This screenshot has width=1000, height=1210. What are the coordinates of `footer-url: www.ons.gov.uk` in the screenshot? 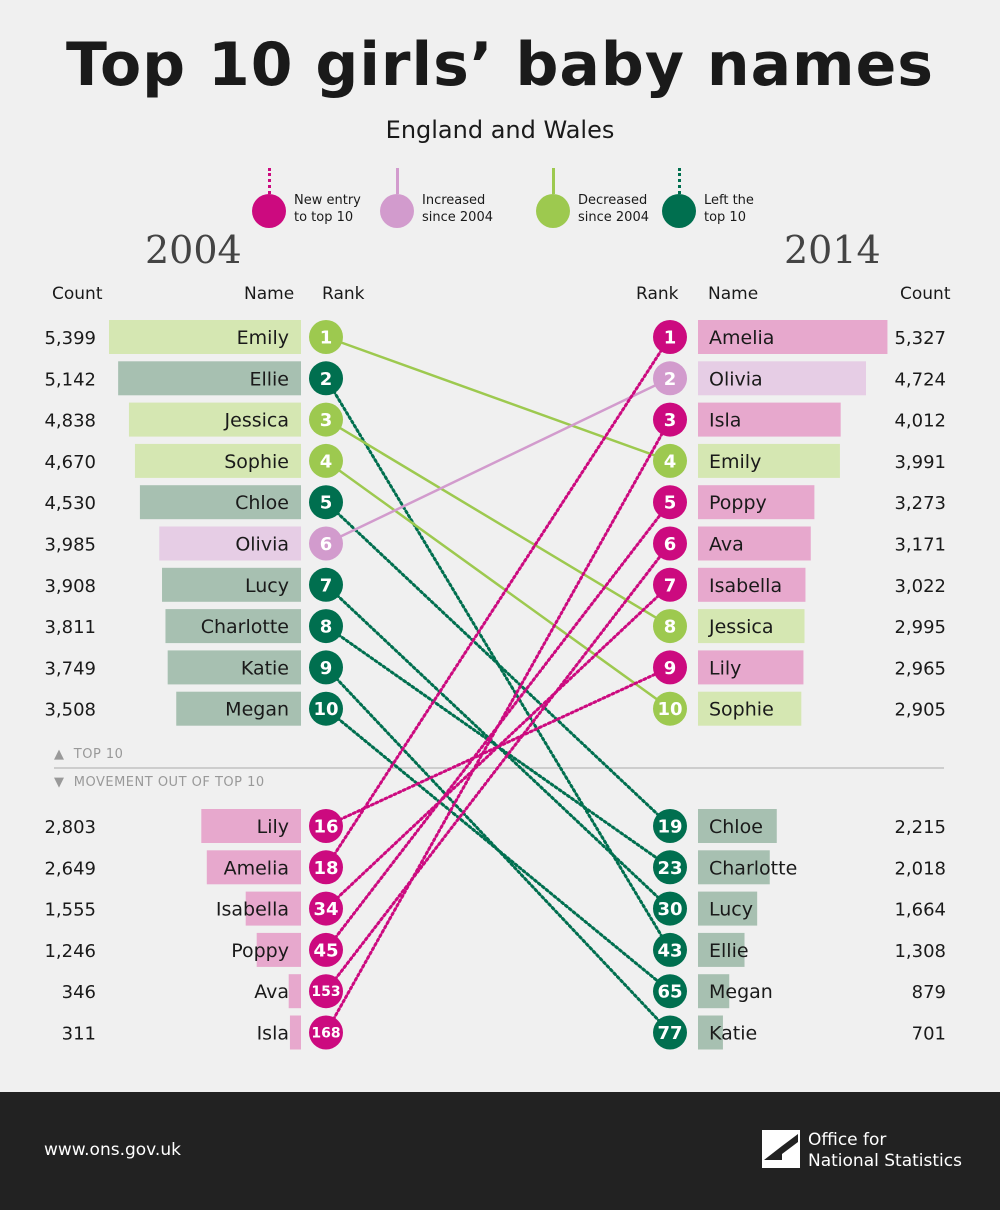 It's located at (112, 1150).